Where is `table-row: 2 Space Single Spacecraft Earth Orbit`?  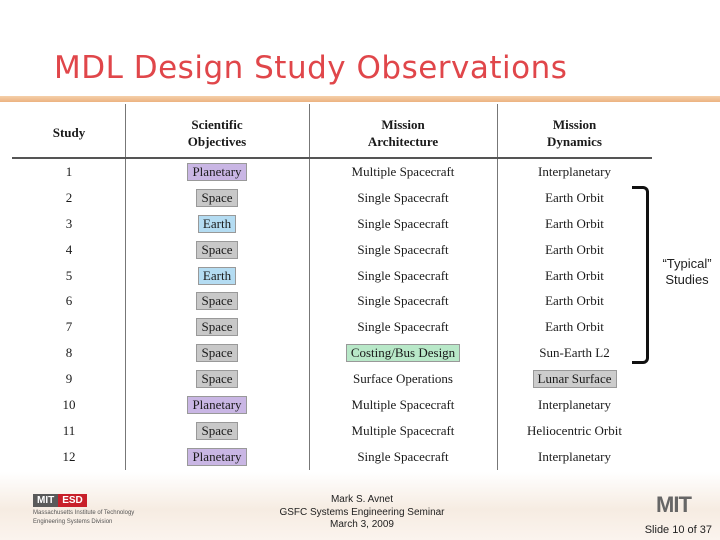 table-row: 2 Space Single Spacecraft Earth Orbit is located at coordinates (332, 198).